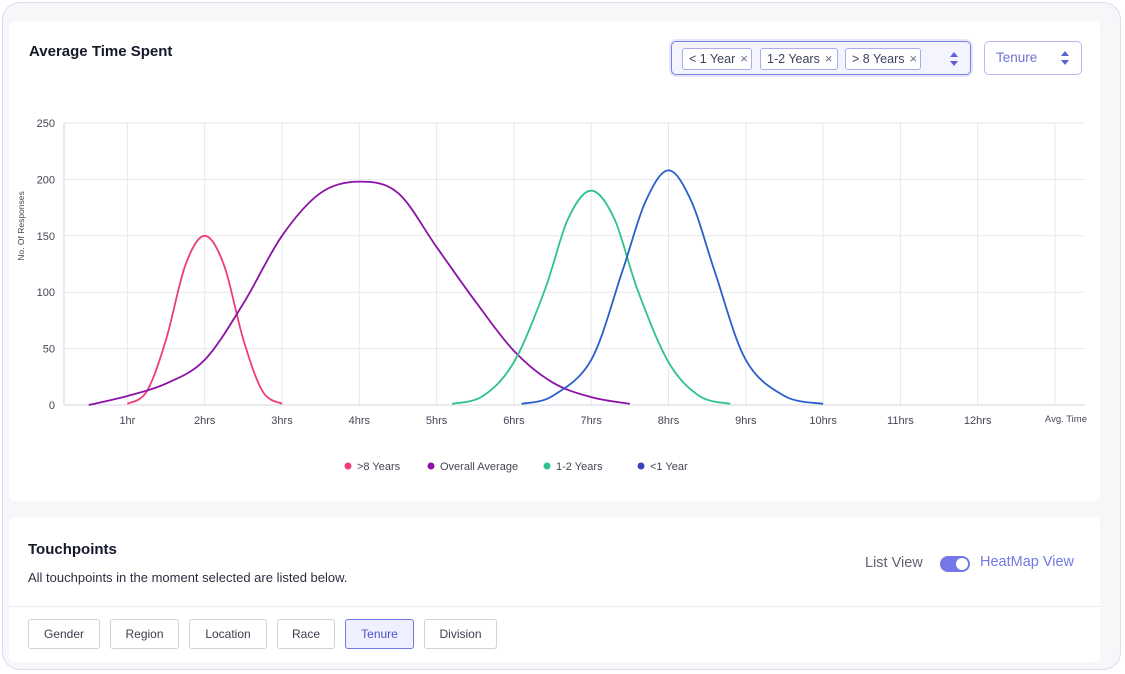  What do you see at coordinates (746, 421) in the screenshot?
I see `x-tick-label: 9hrs` at bounding box center [746, 421].